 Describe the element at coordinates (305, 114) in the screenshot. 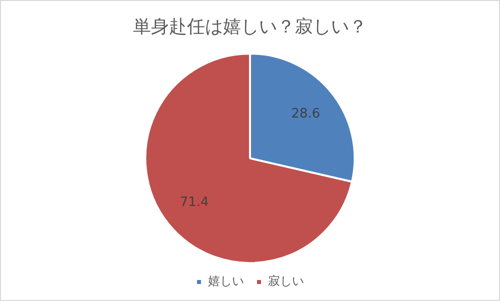

I see `data-label: 28.6` at that location.